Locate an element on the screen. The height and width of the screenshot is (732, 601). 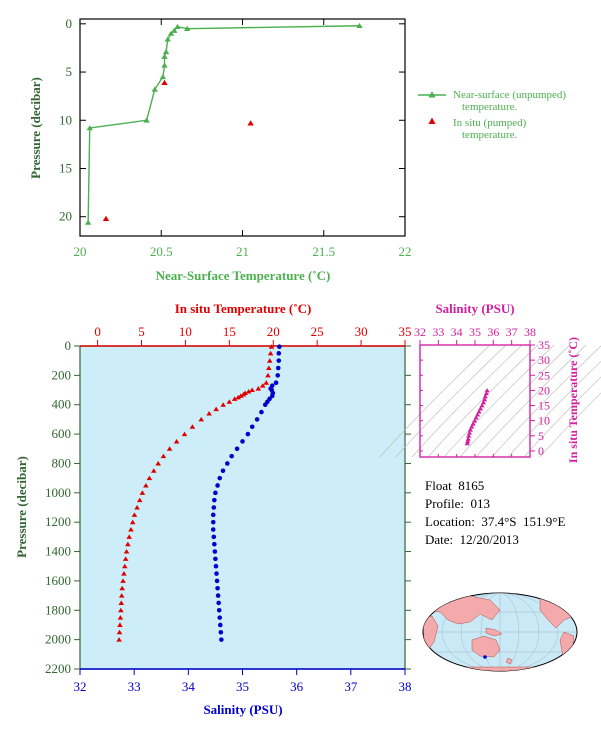
salinity-tick-label: 34 is located at coordinates (189, 686).